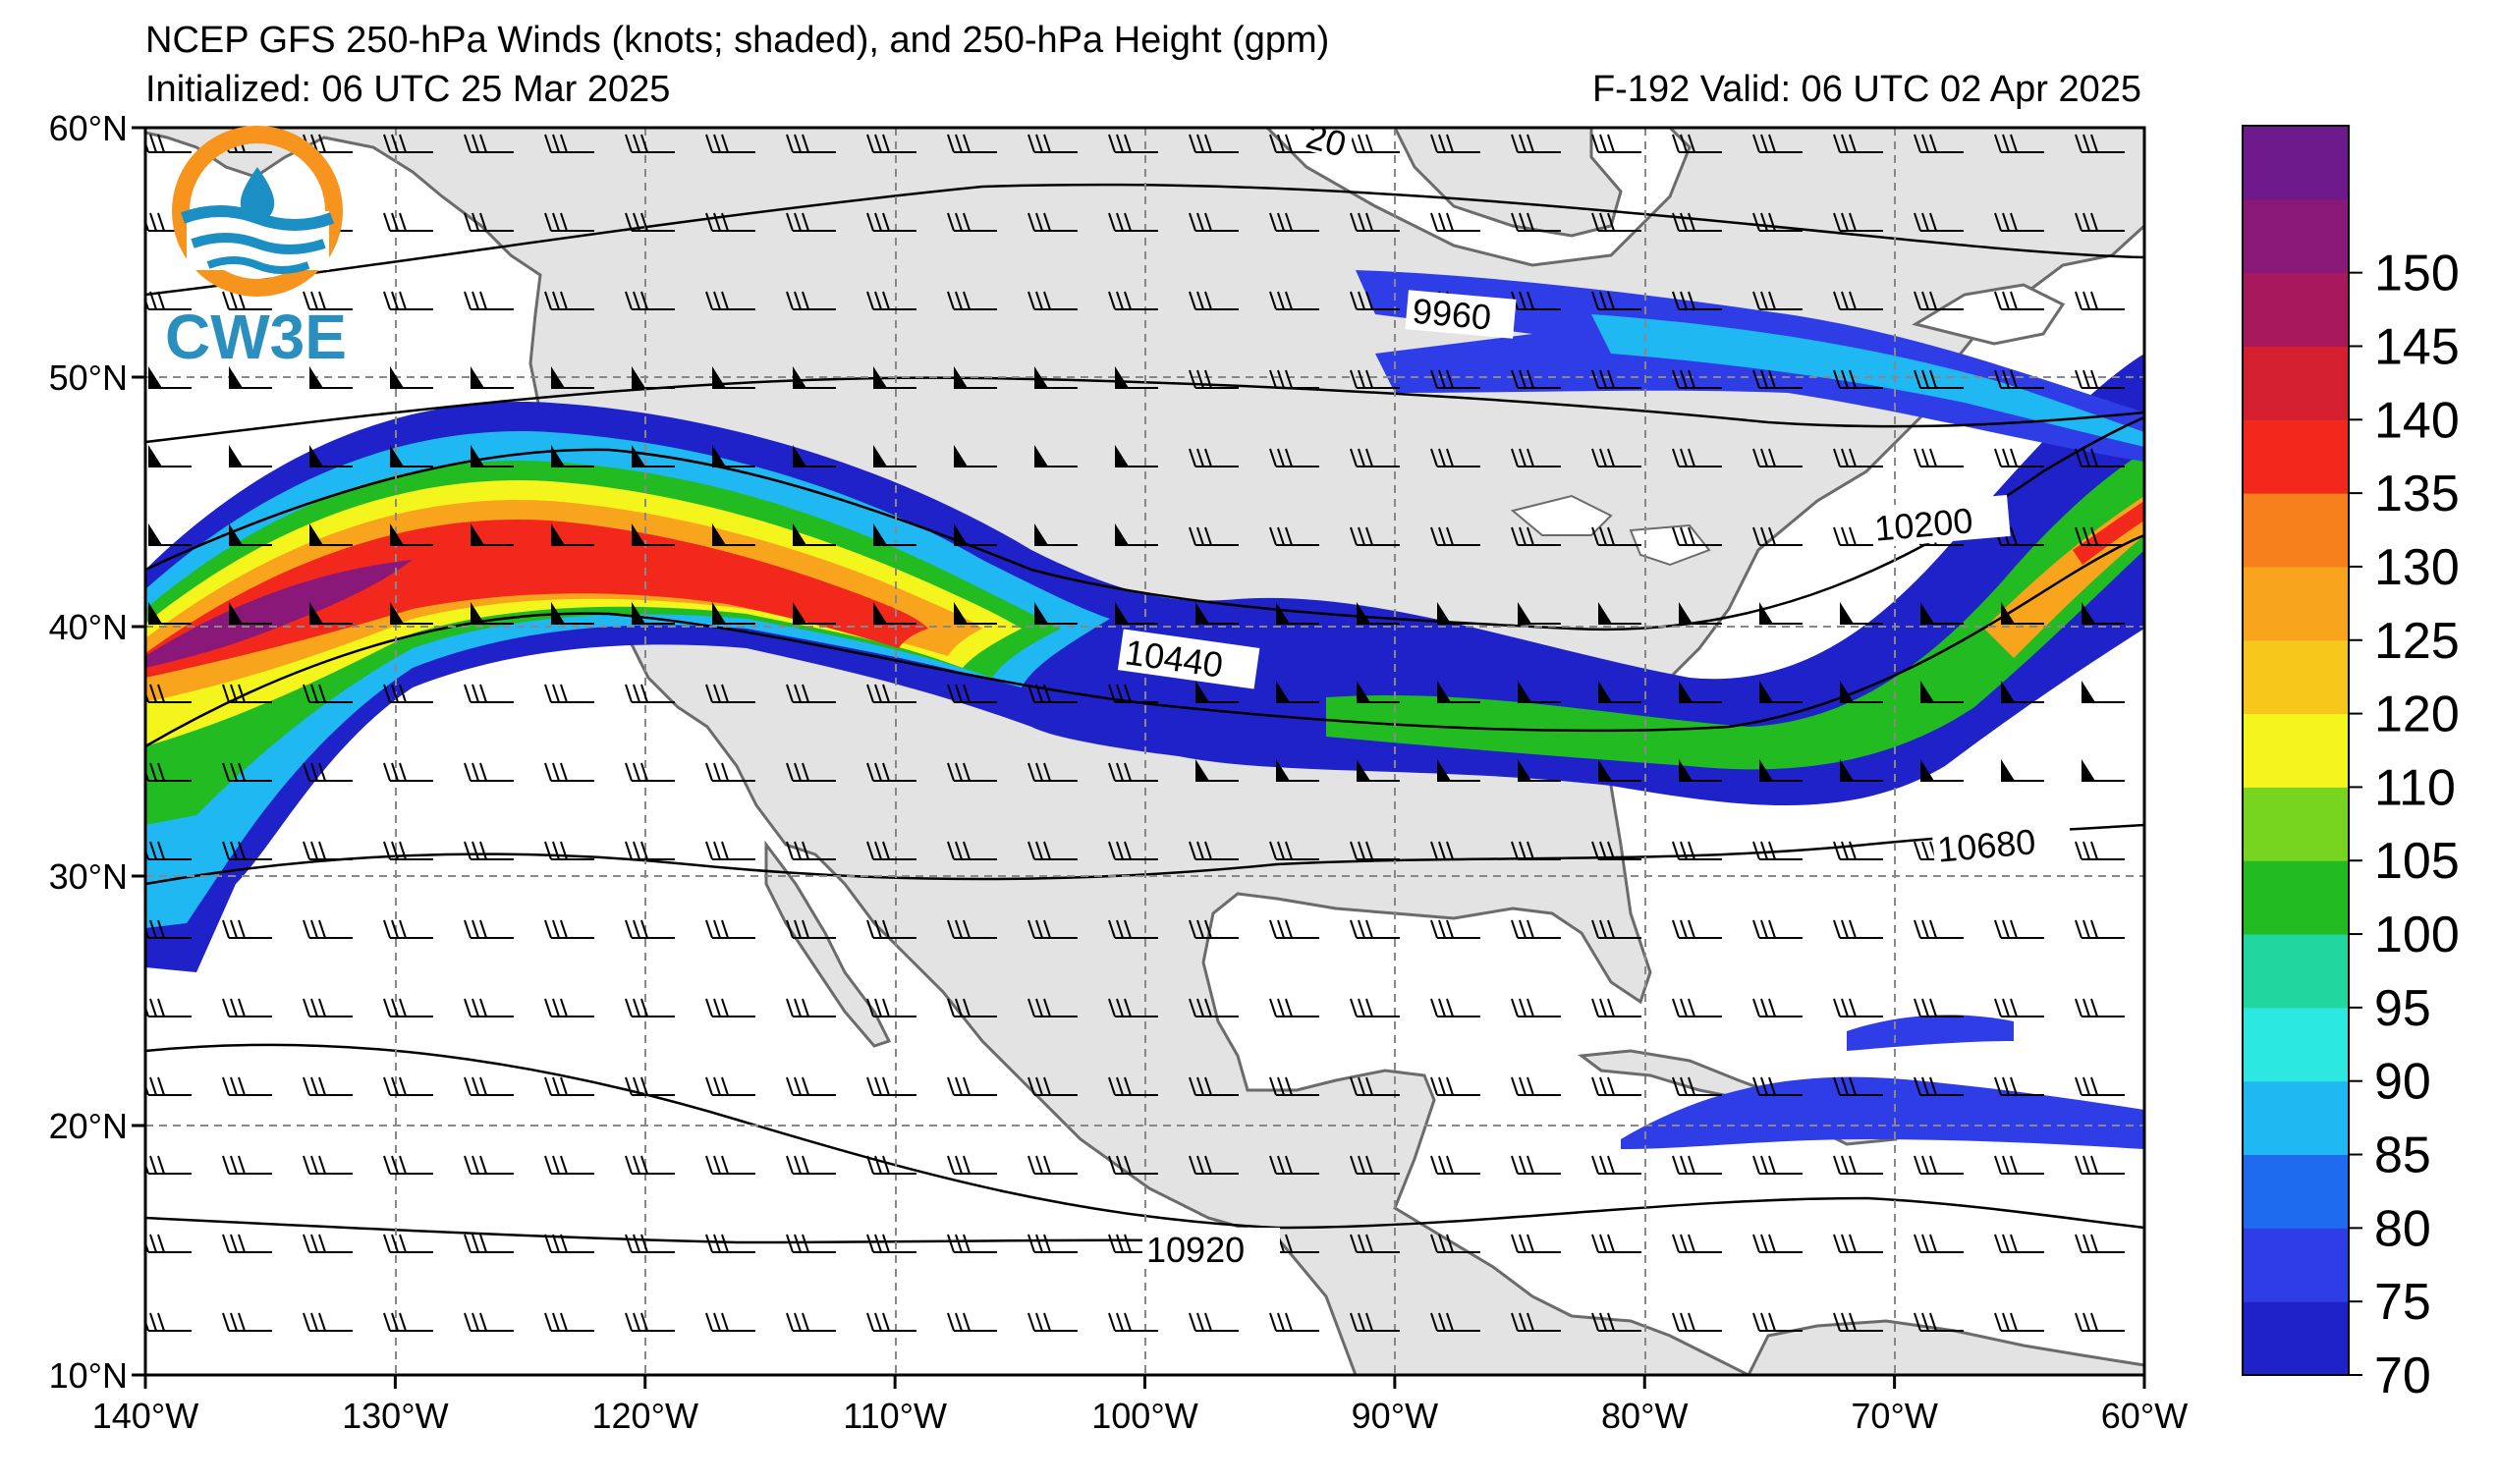  I want to click on colorbar-tick-label: 145, so click(2417, 346).